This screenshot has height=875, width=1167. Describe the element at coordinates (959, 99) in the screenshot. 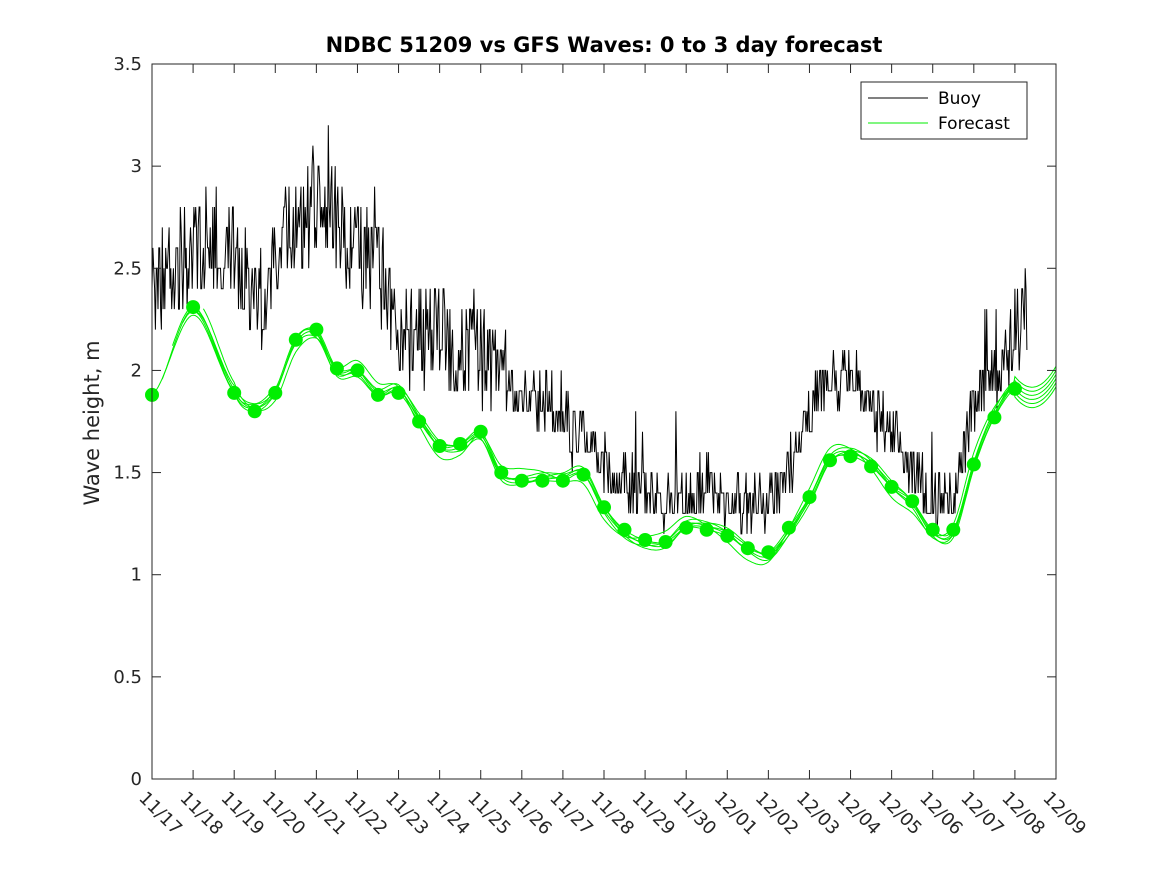

I see `legend-buoy-label: Buoy` at that location.